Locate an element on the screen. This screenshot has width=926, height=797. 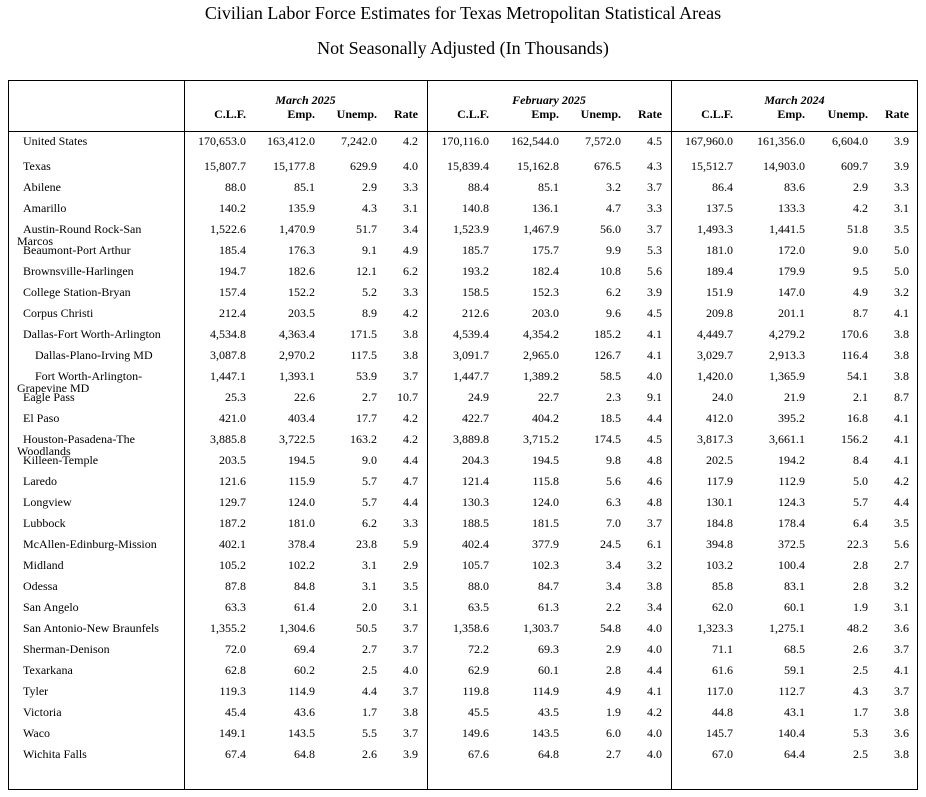
group-label: March 2025 is located at coordinates (305, 100).